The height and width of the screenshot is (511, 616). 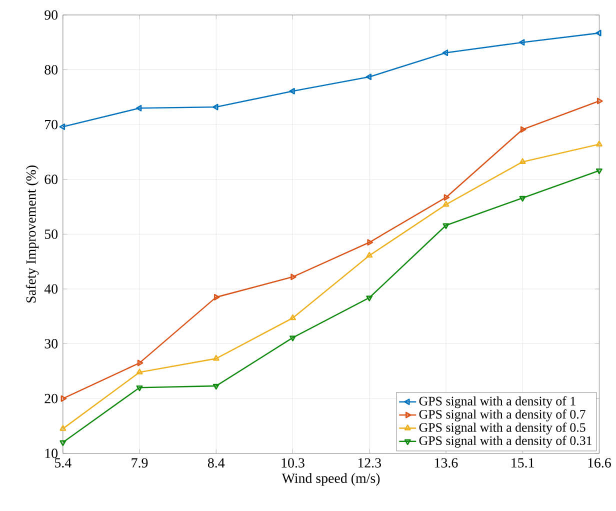 I want to click on x-tick-label: 8.4, so click(x=216, y=463).